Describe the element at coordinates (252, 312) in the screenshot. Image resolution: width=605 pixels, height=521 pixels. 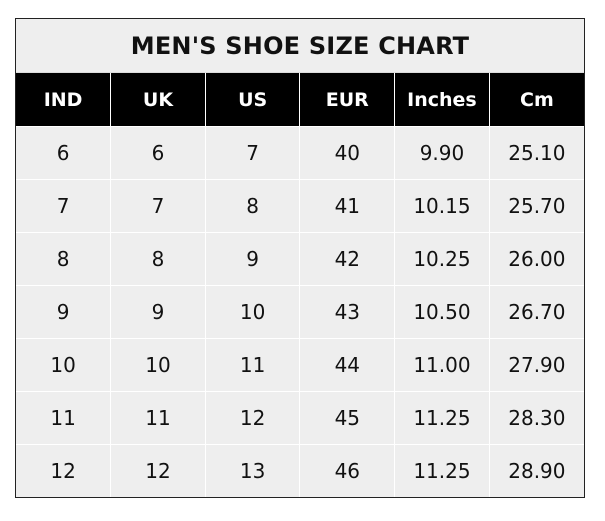
I see `cell-us: 10` at that location.